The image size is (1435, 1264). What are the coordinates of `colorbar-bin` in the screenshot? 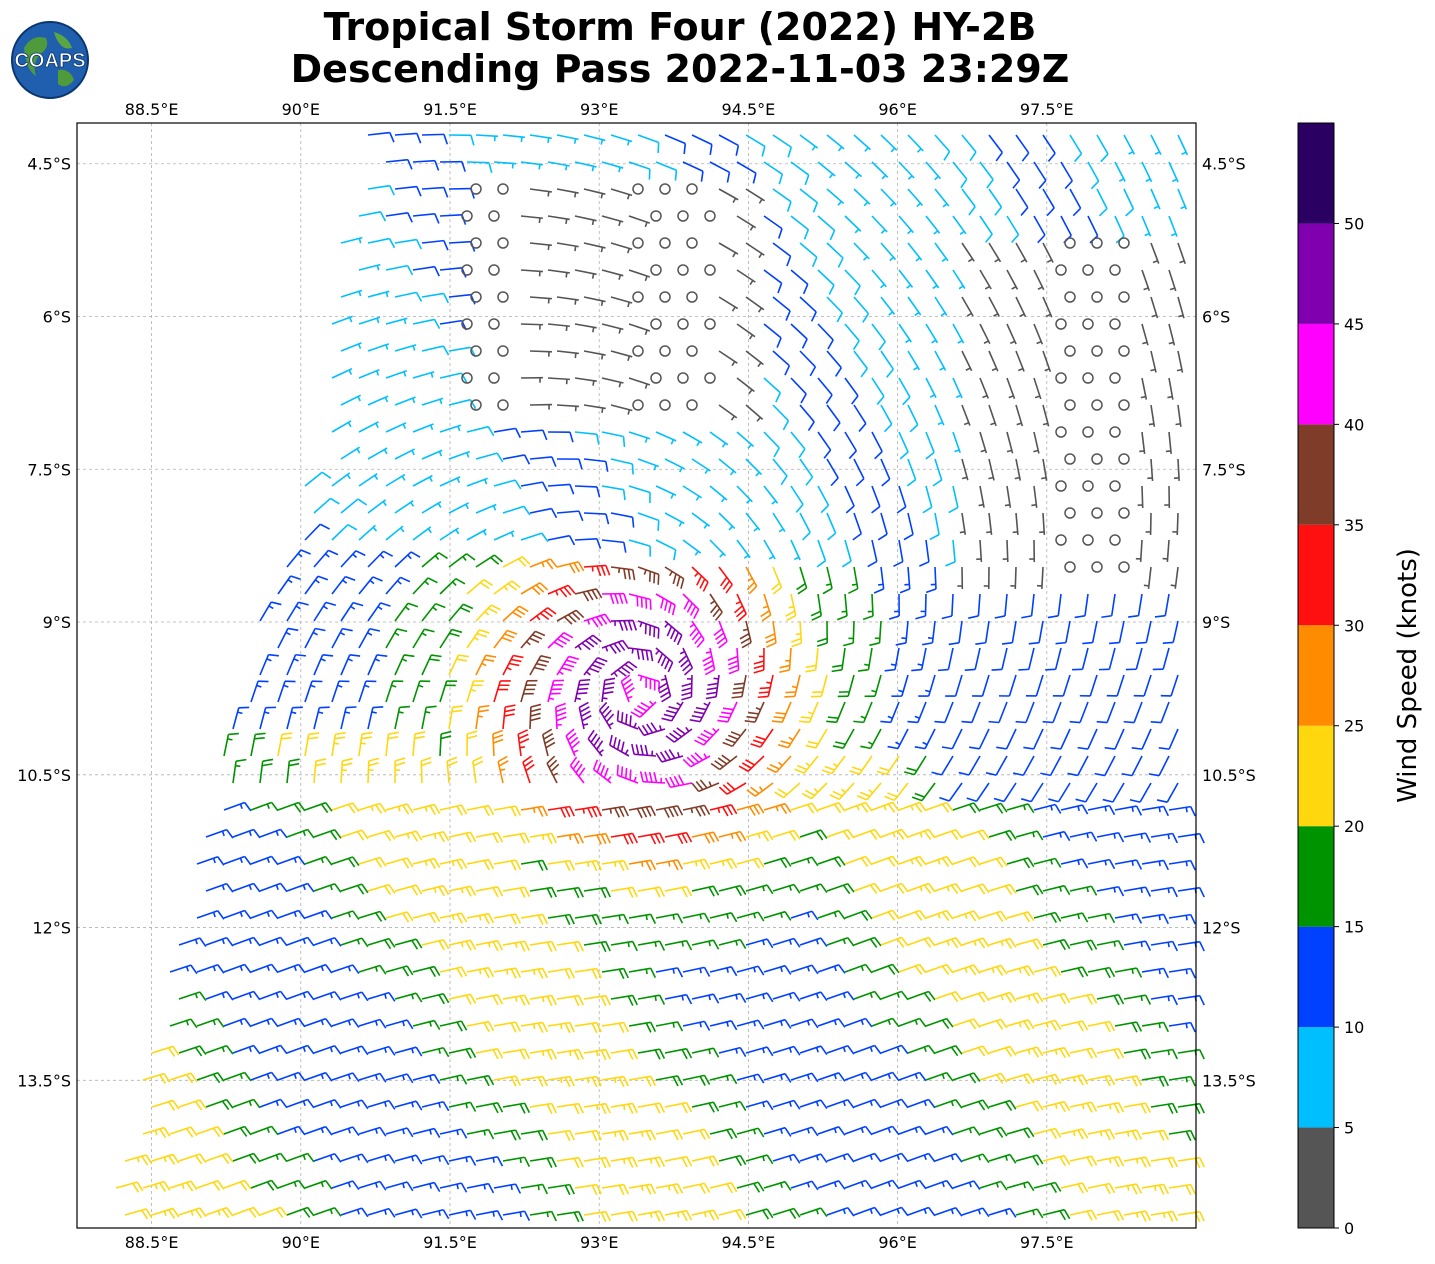 It's located at (1316, 173).